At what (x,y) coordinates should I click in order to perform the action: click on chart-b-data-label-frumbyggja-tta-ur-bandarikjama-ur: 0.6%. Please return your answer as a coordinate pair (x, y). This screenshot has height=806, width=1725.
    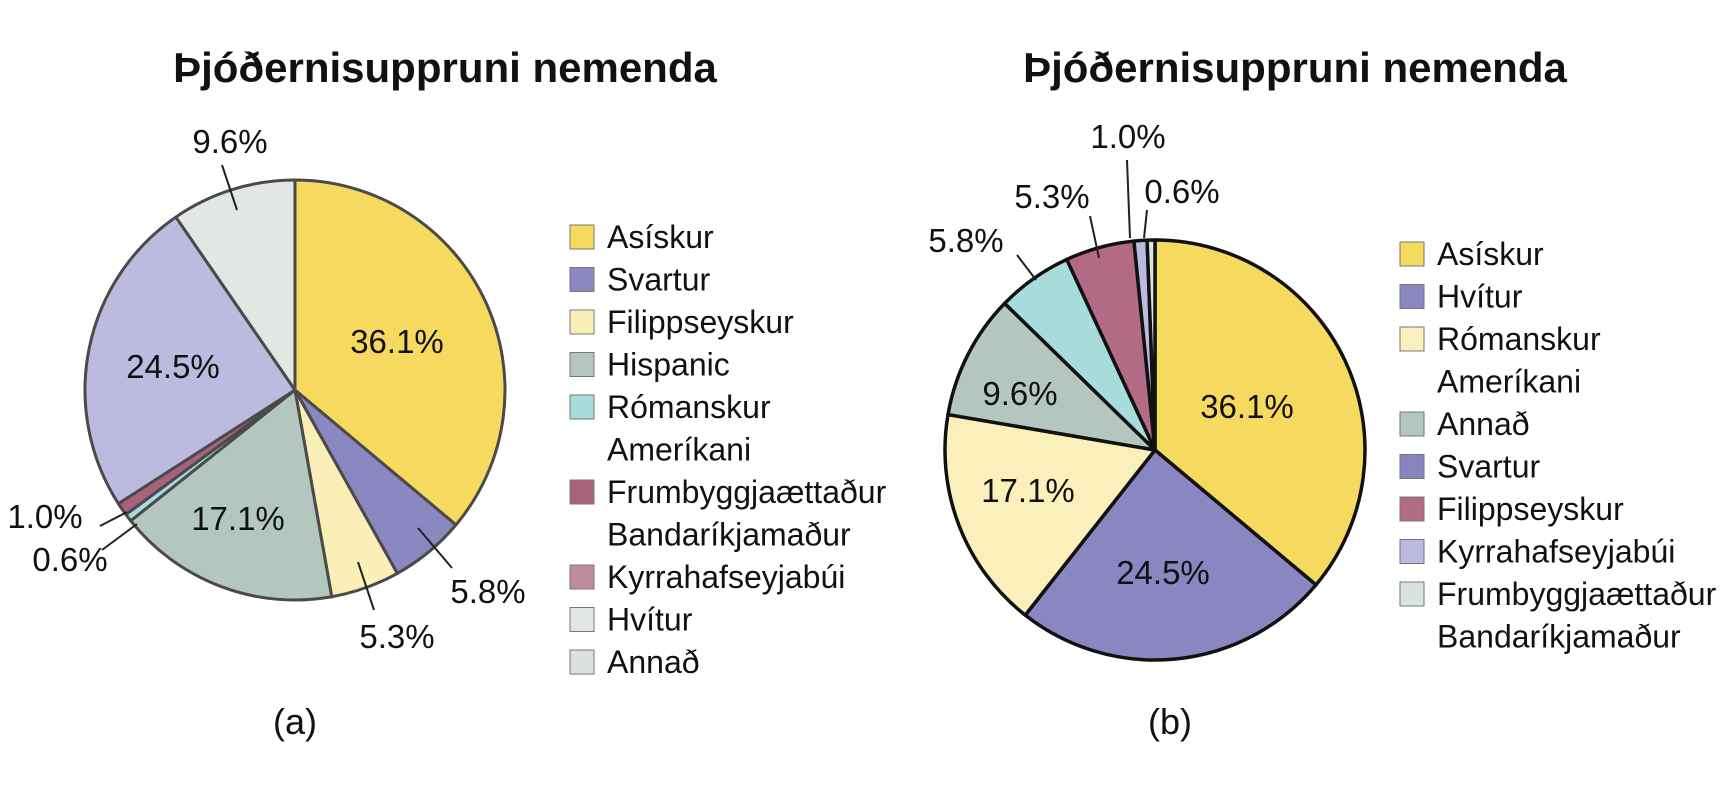
    Looking at the image, I should click on (1181, 191).